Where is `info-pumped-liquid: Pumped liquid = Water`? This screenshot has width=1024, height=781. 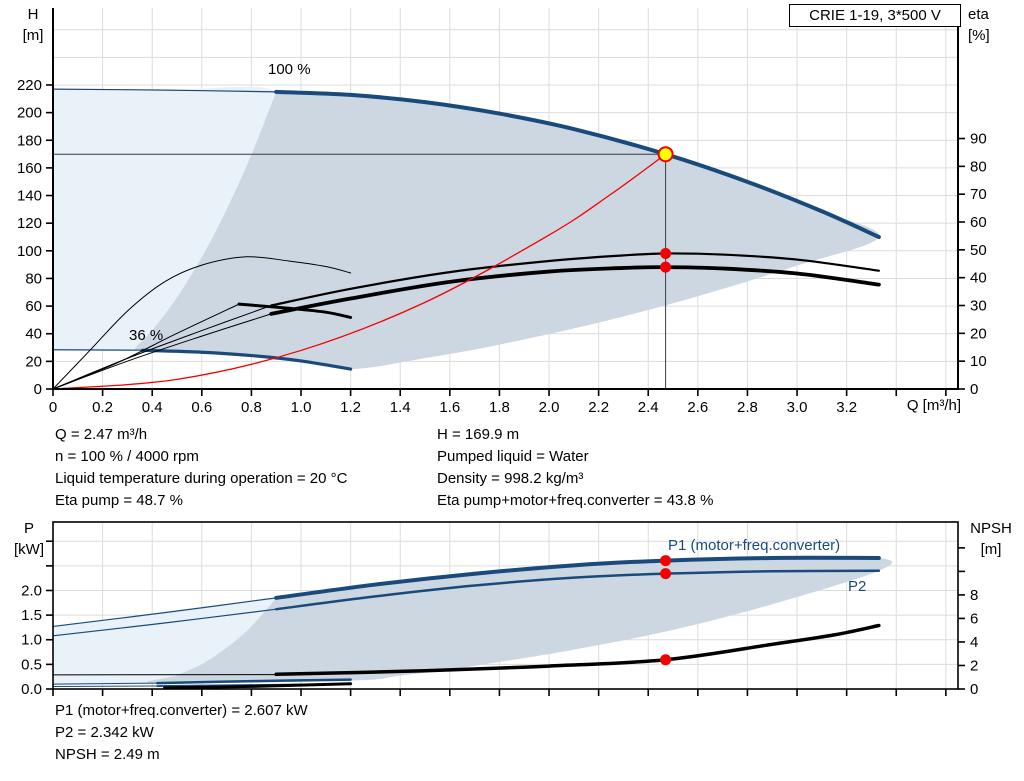
info-pumped-liquid: Pumped liquid = Water is located at coordinates (513, 456).